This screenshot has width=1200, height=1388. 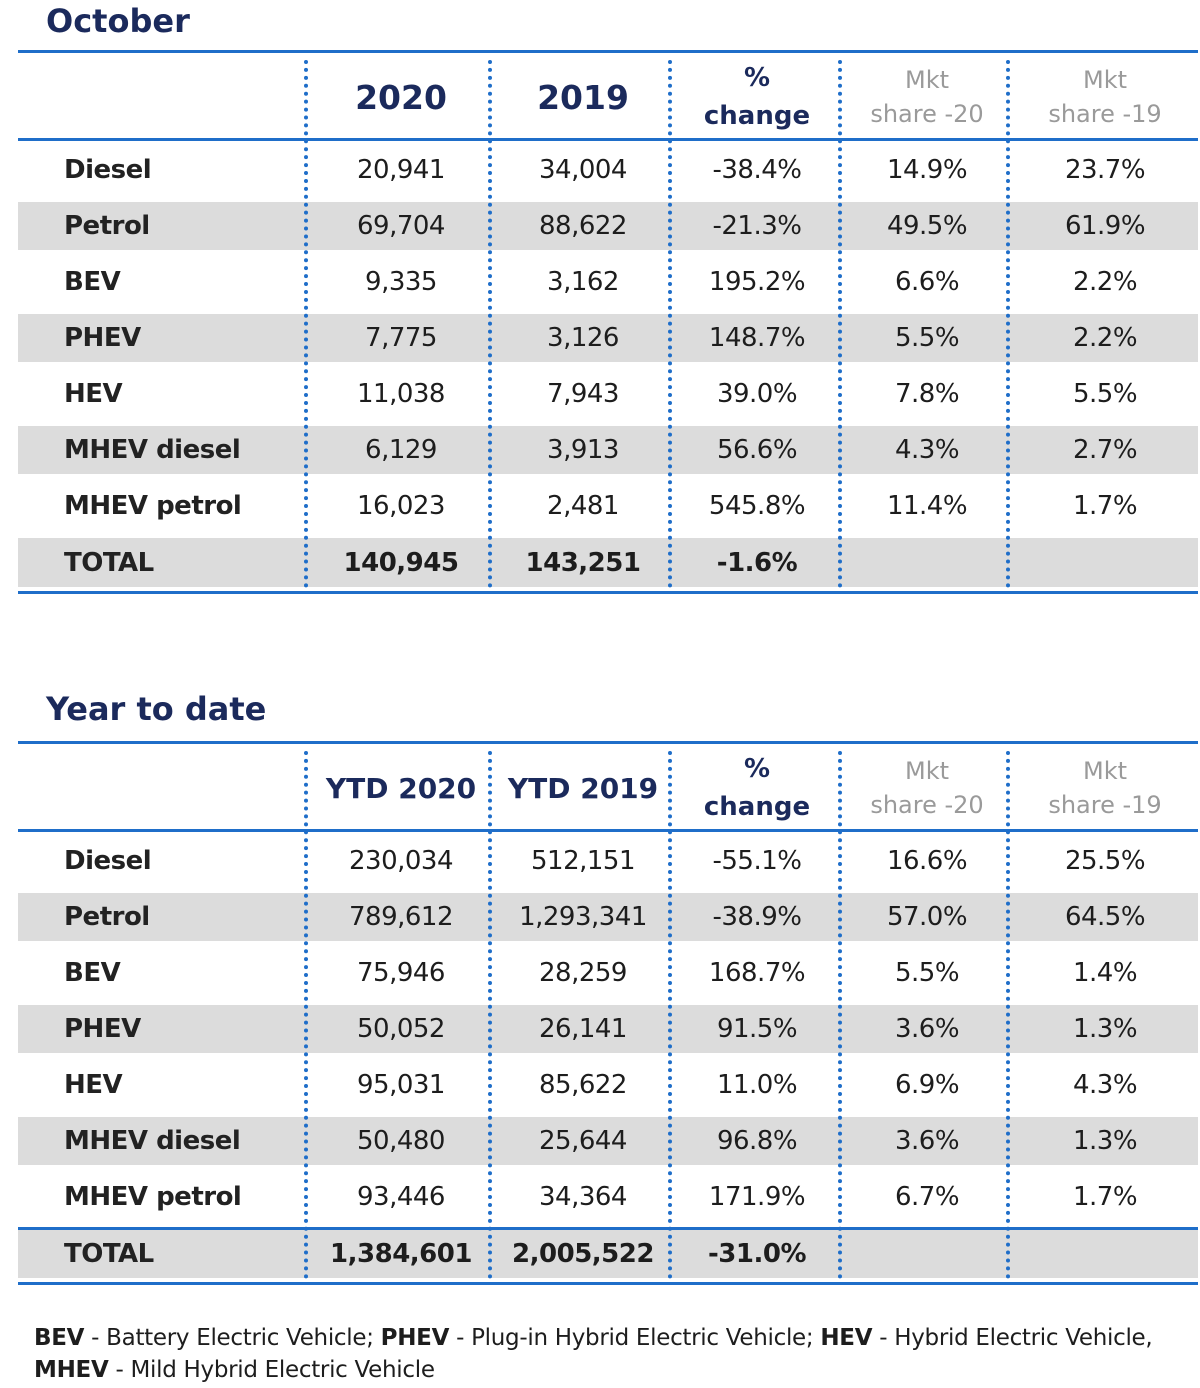 What do you see at coordinates (608, 1085) in the screenshot?
I see `table-row: HEV 95,031 85,622 11.0% 6.9% 4.3%` at bounding box center [608, 1085].